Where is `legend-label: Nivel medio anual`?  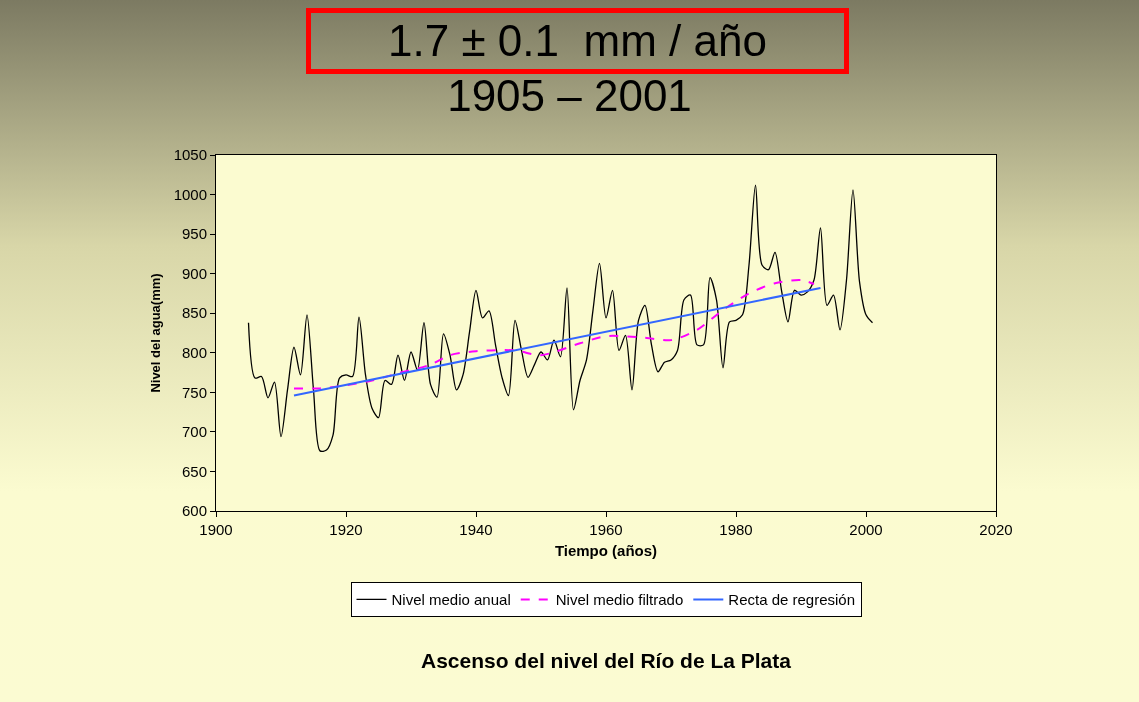
legend-label: Nivel medio anual is located at coordinates (451, 600).